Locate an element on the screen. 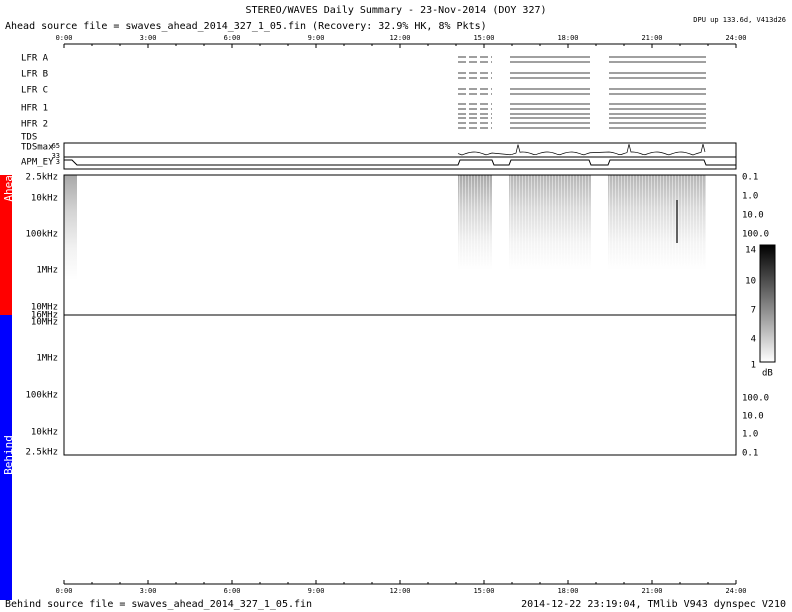 This screenshot has height=612, width=792. time-label-top: 6:00 is located at coordinates (232, 38).